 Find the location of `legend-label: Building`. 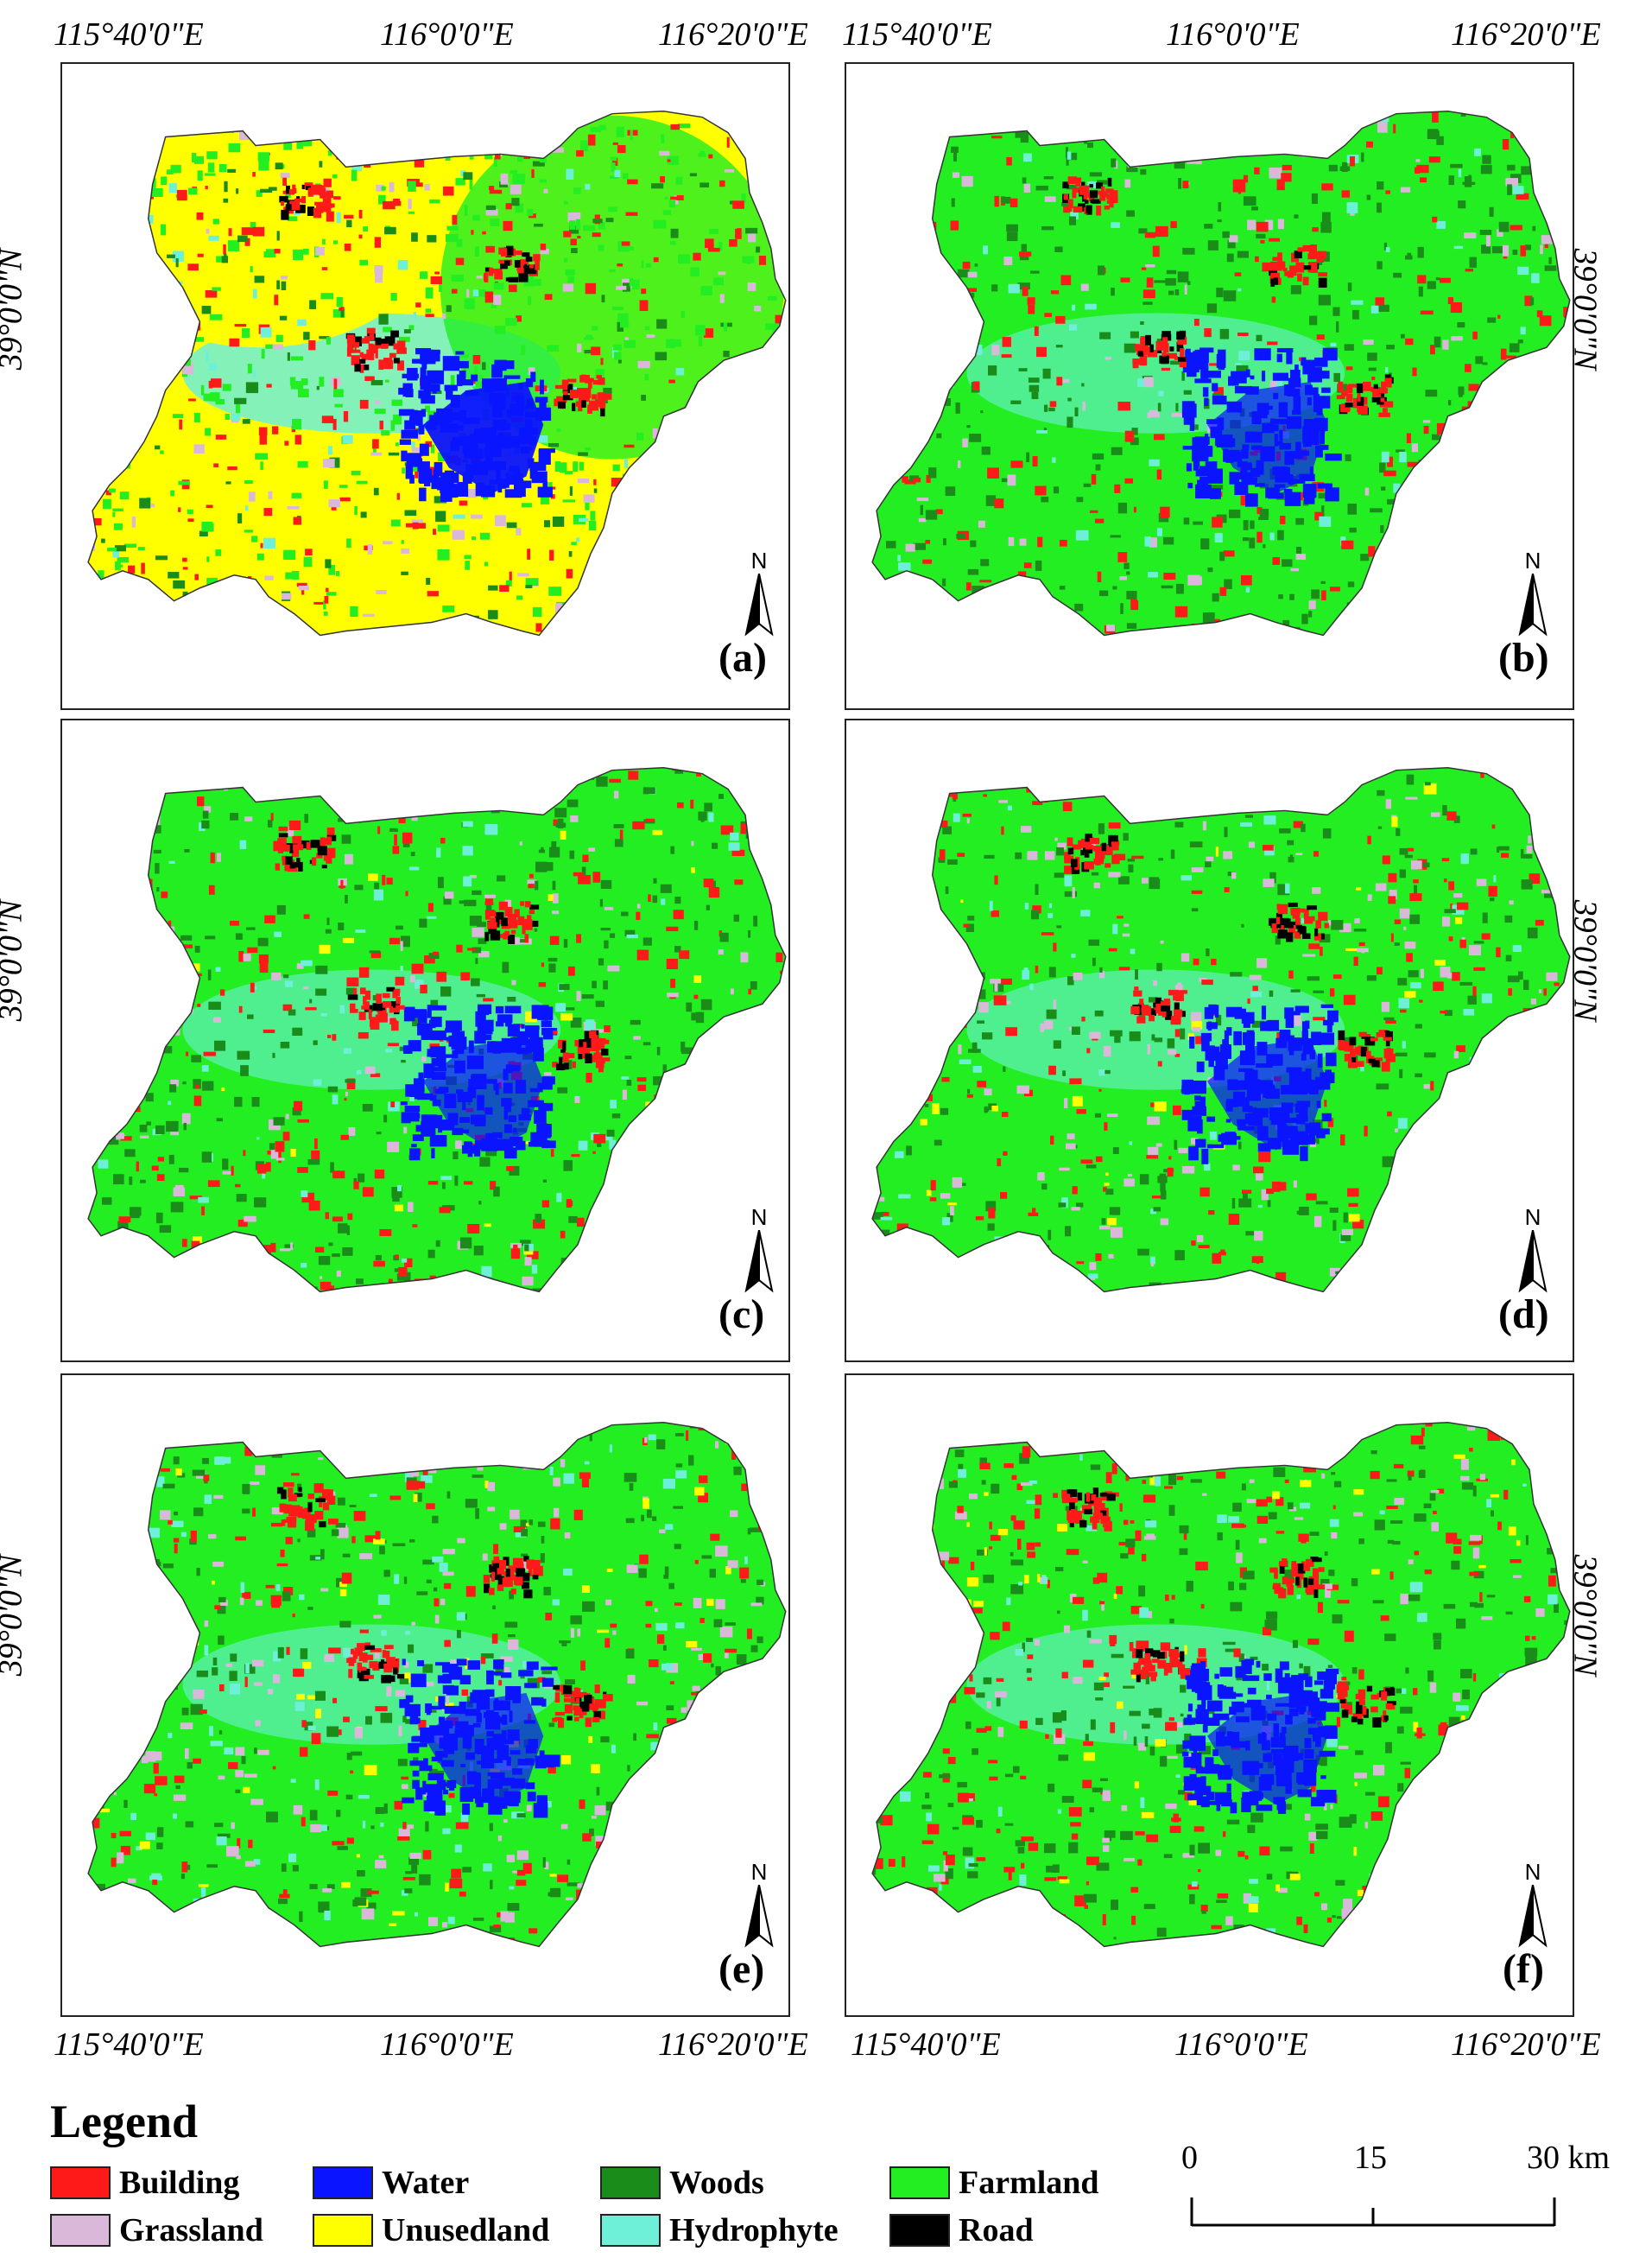

legend-label: Building is located at coordinates (179, 2183).